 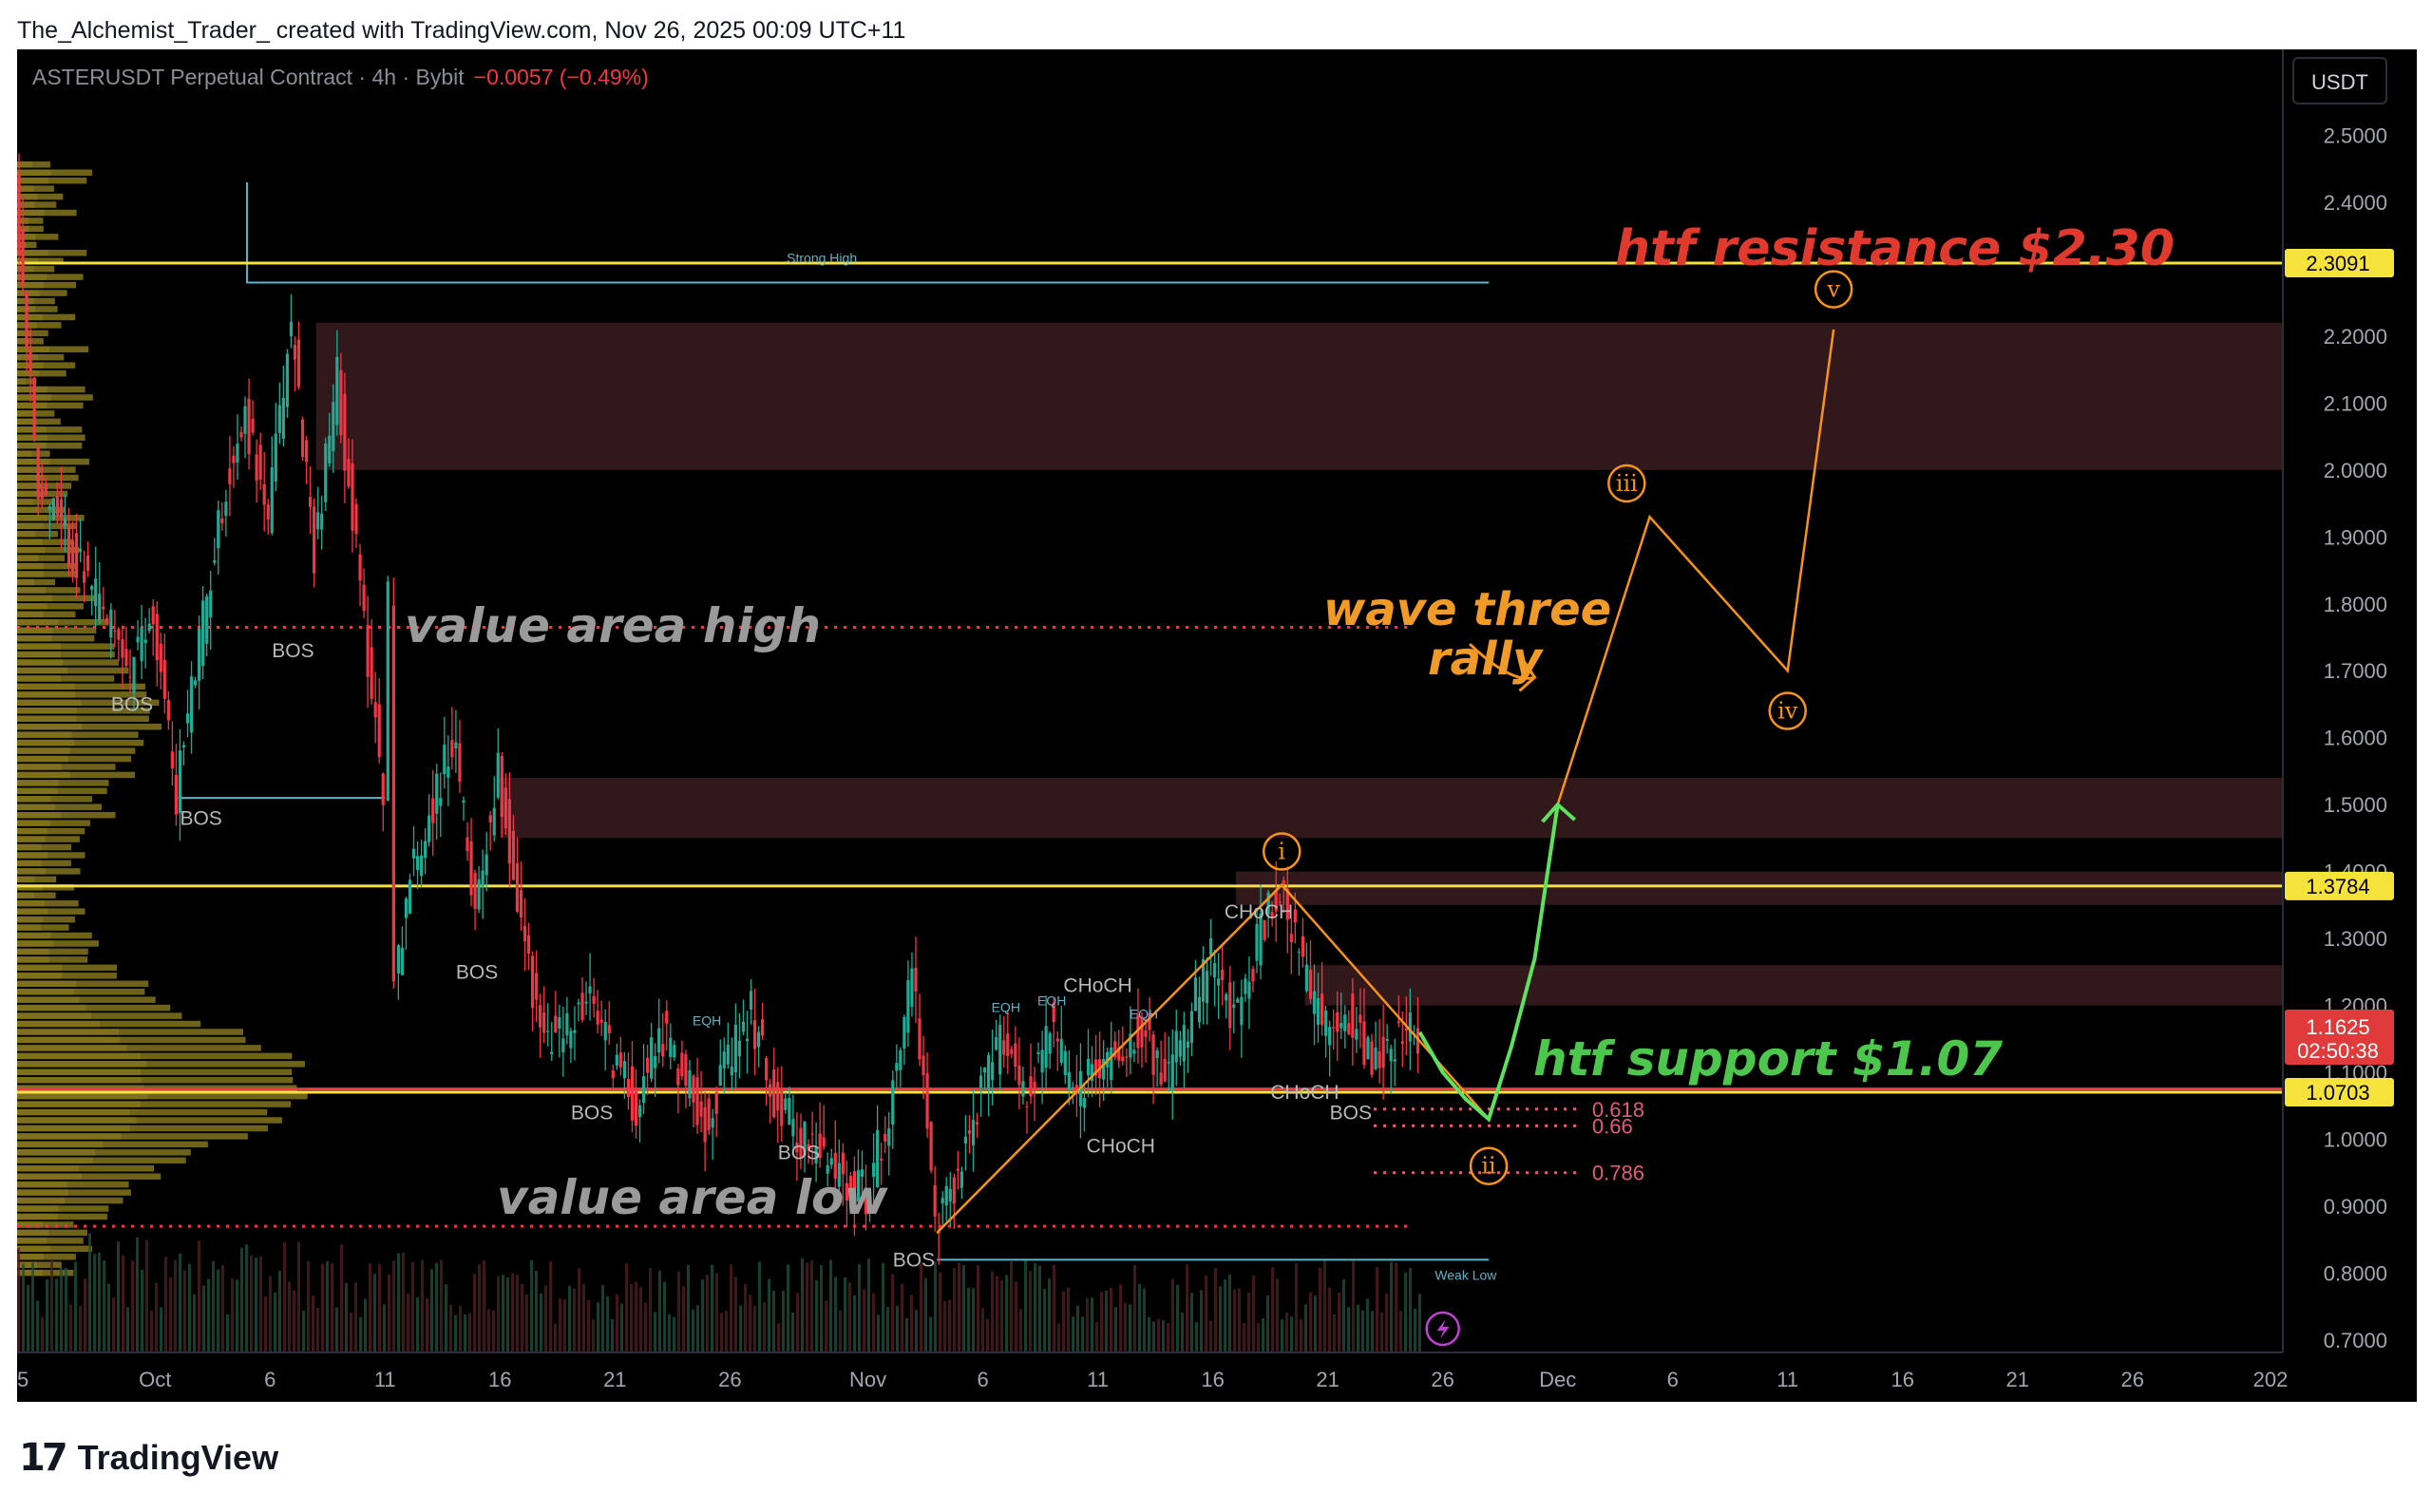 I want to click on wave-label-circle, so click(x=1833, y=290).